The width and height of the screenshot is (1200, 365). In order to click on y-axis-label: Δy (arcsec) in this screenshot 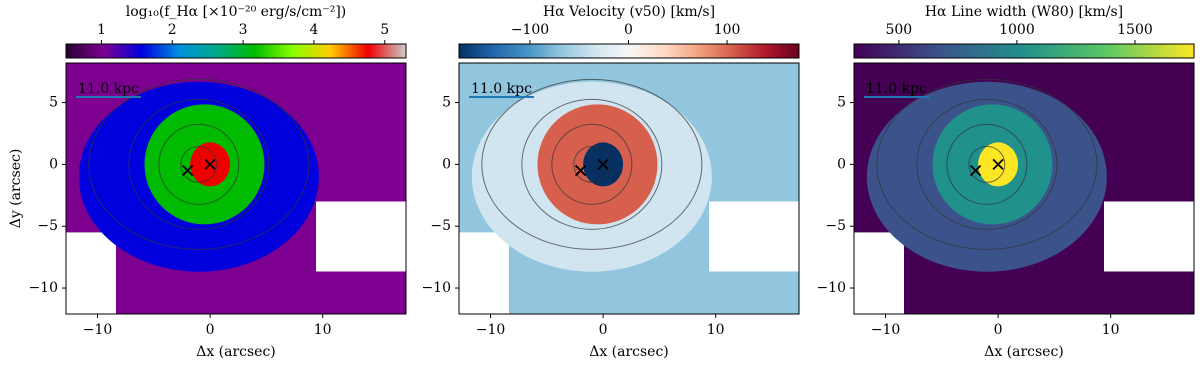, I will do `click(16, 189)`.